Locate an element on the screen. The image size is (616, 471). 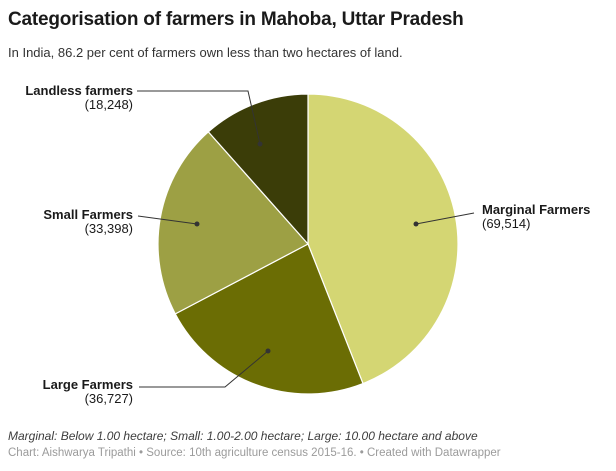
pie-slice-small-farmers is located at coordinates (233, 223).